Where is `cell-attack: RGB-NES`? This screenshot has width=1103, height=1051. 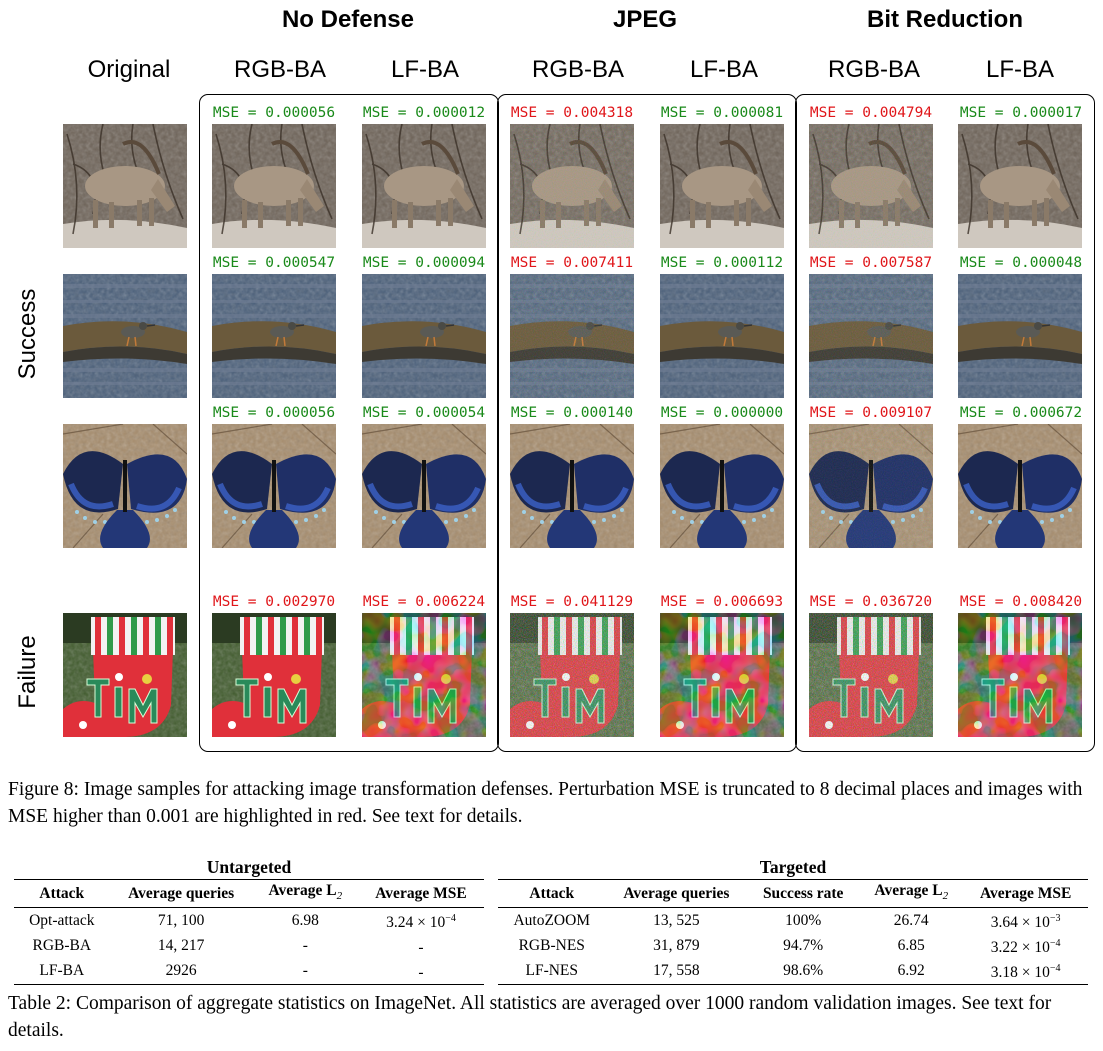 cell-attack: RGB-NES is located at coordinates (551, 946).